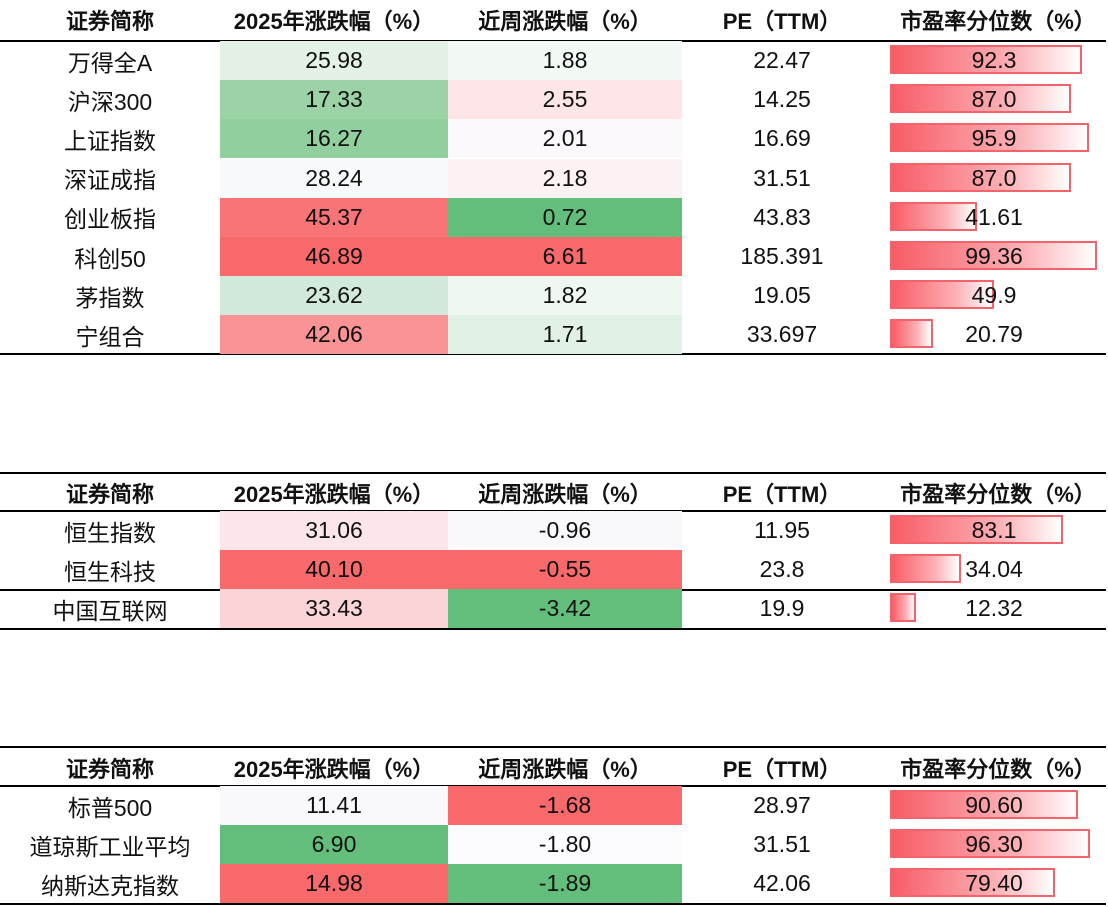 The height and width of the screenshot is (907, 1108). What do you see at coordinates (110, 180) in the screenshot?
I see `security-name: 深证成指` at bounding box center [110, 180].